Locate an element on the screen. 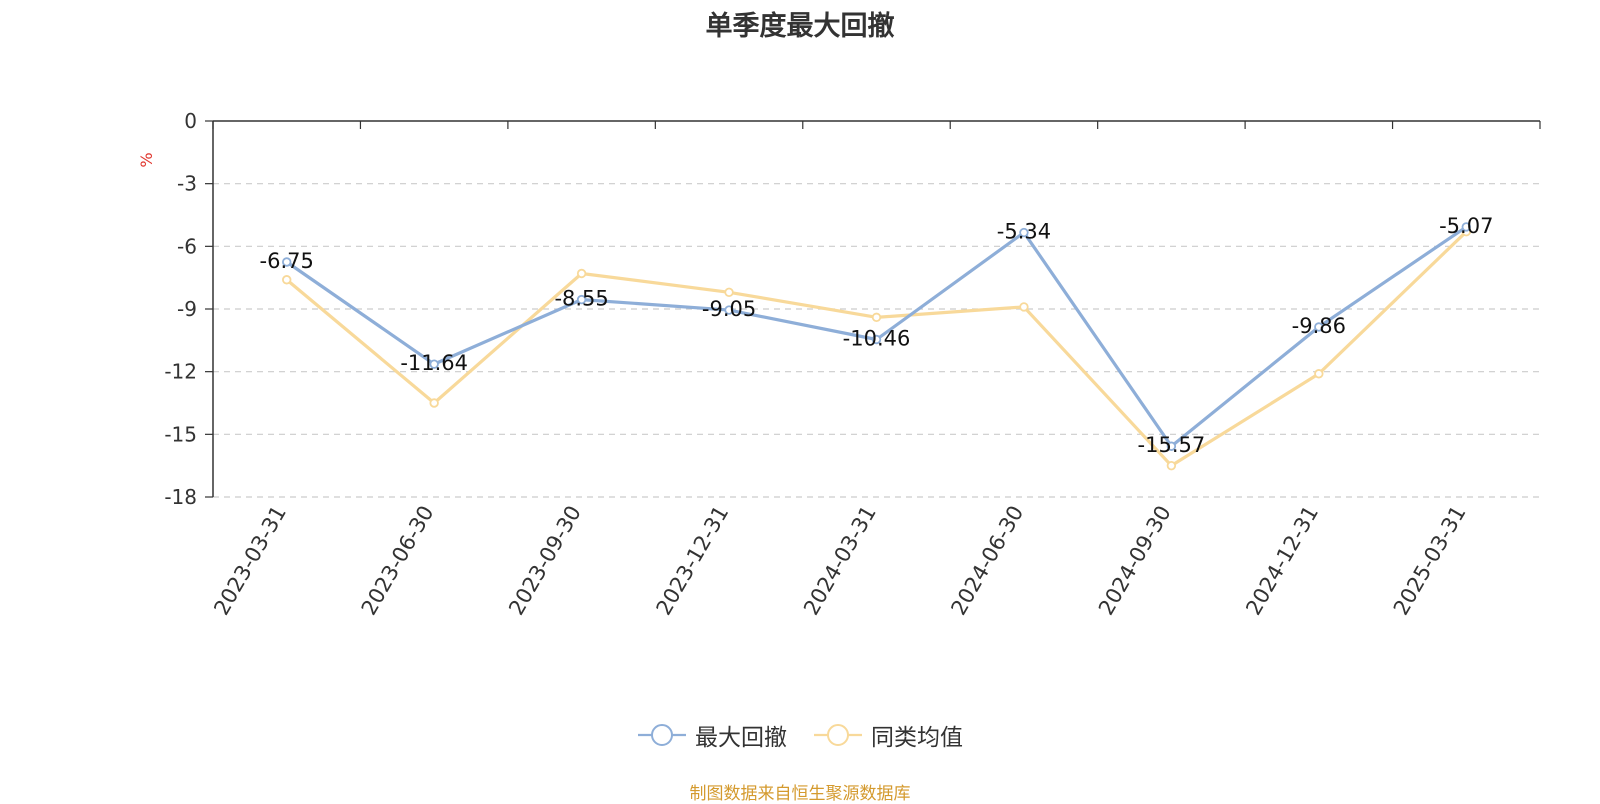  x-tick-label: 2023-03-31 is located at coordinates (250, 561).